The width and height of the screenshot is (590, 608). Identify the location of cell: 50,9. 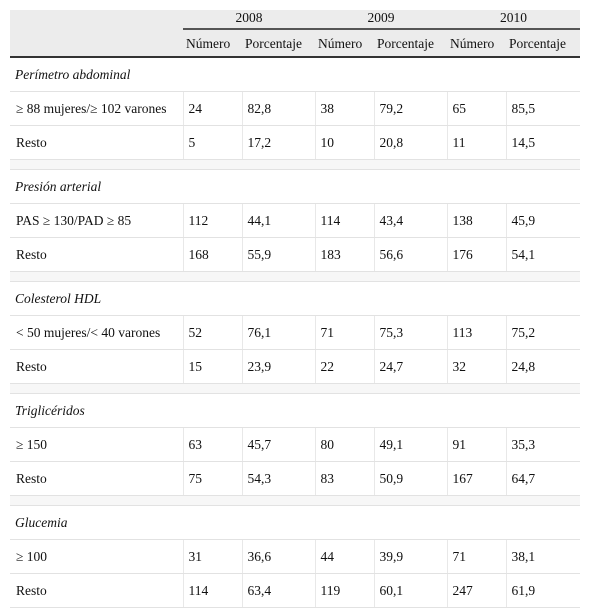
(411, 478).